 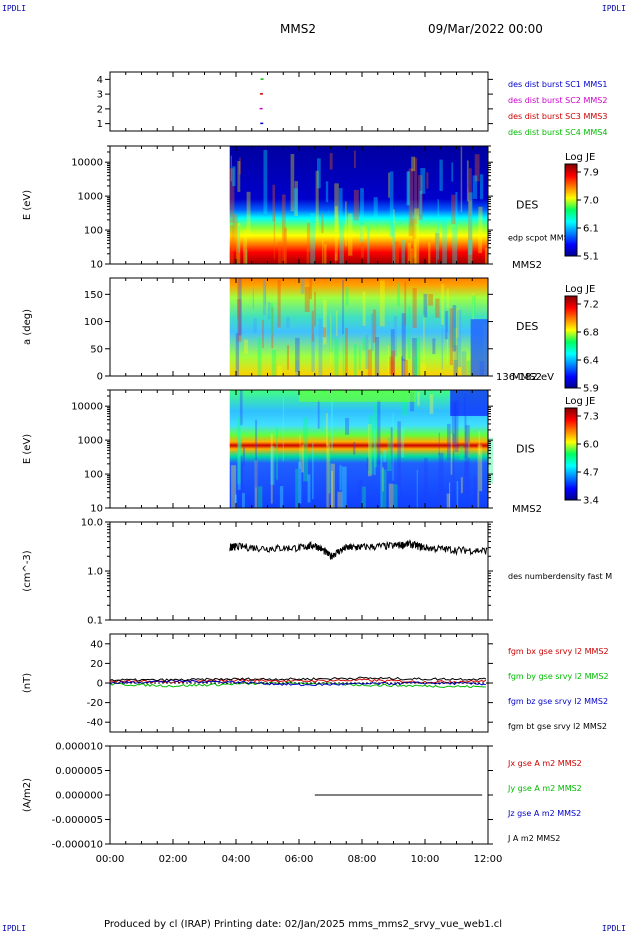 What do you see at coordinates (557, 100) in the screenshot?
I see `legend-entry: des dist burst SC2 MMS2` at bounding box center [557, 100].